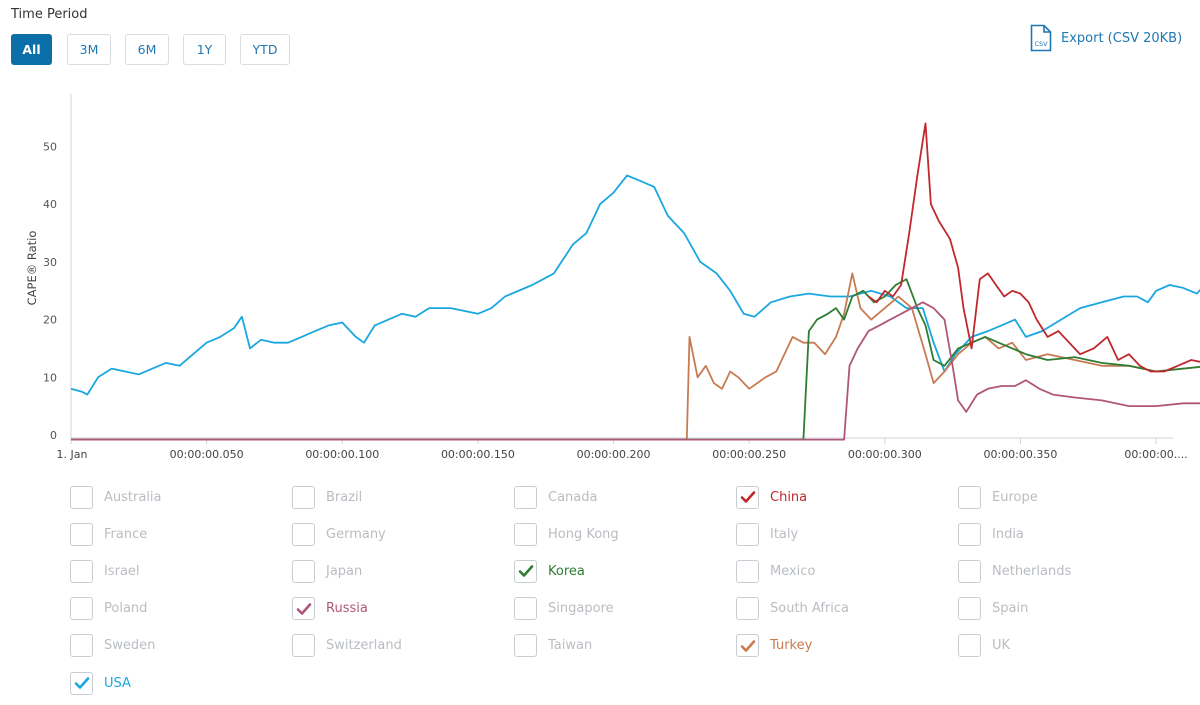  Describe the element at coordinates (789, 497) in the screenshot. I see `country-label: China` at that location.